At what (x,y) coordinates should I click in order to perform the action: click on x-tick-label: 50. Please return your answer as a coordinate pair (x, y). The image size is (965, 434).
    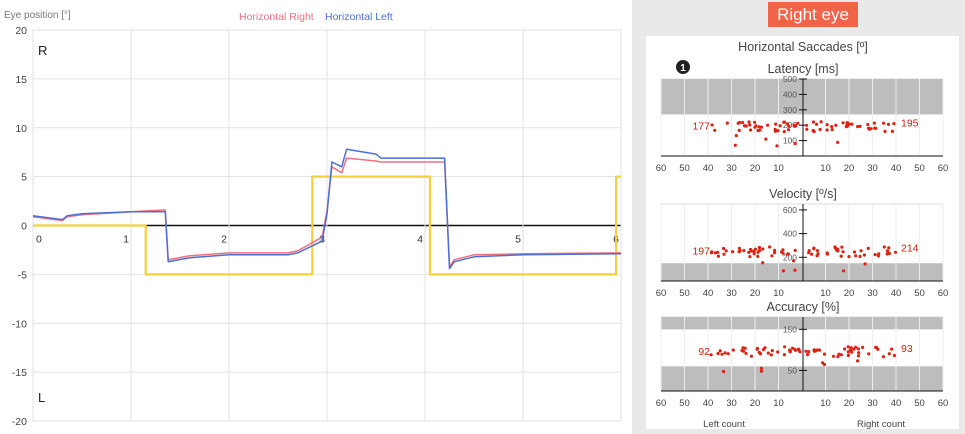
    Looking at the image, I should click on (684, 293).